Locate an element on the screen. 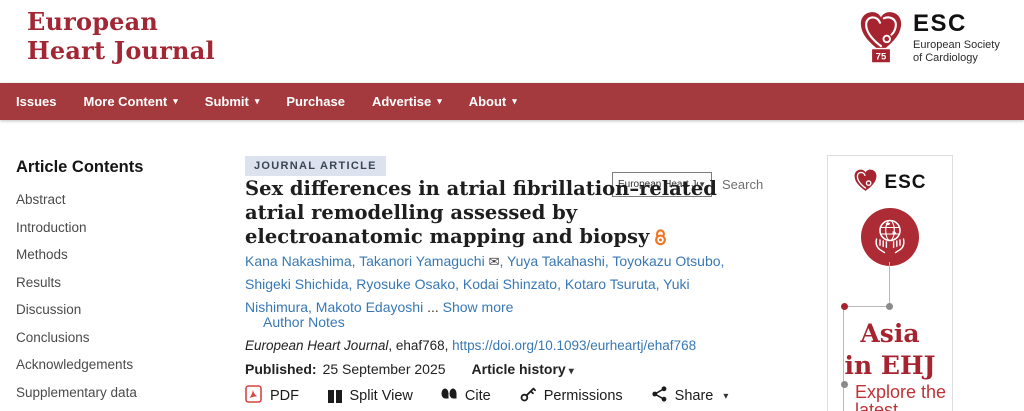 The image size is (1024, 411). promo-bullet-dot is located at coordinates (844, 384).